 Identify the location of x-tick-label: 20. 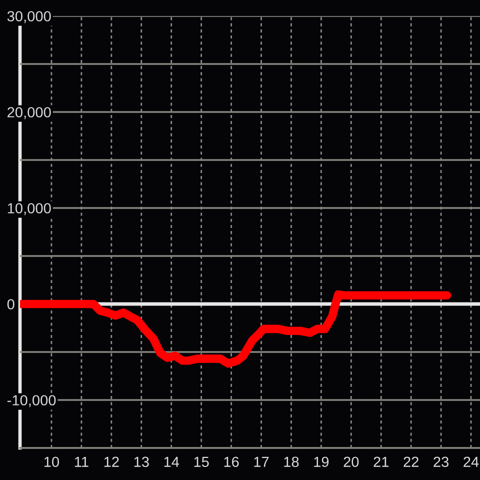
(351, 462).